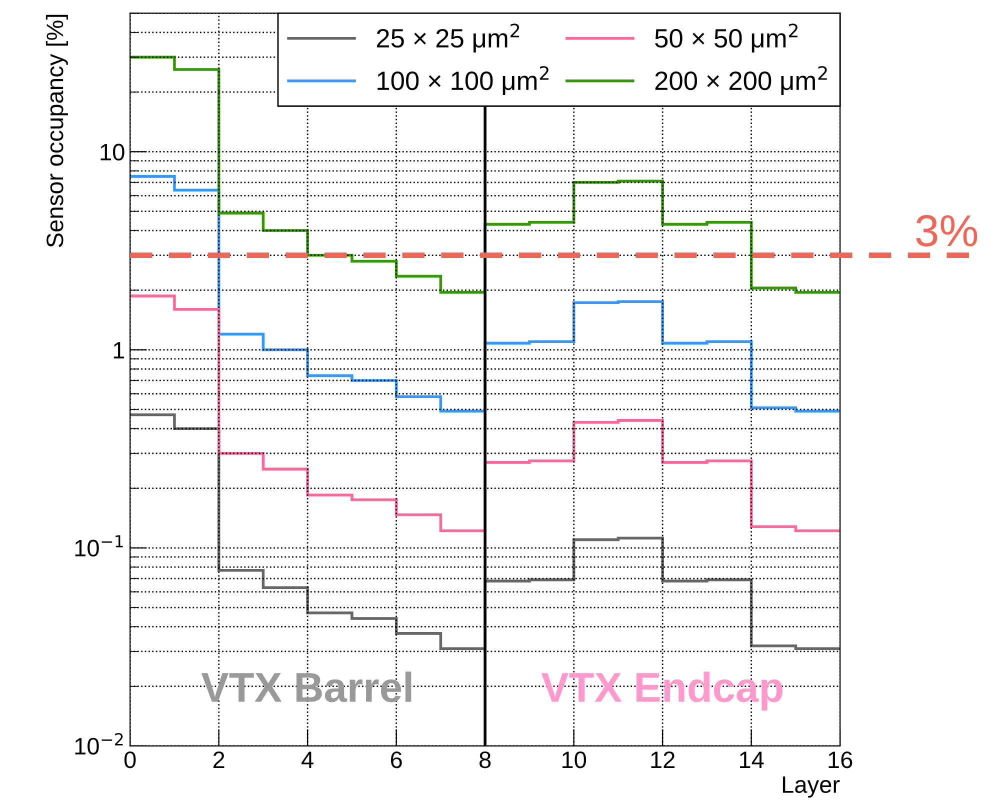 The width and height of the screenshot is (993, 807). What do you see at coordinates (811, 787) in the screenshot?
I see `x-axis-title: Layer` at bounding box center [811, 787].